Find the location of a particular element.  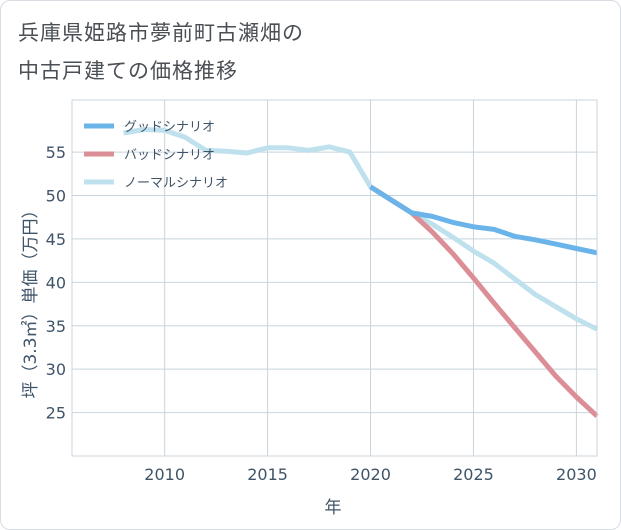

chart-title-line1: 兵庫県姫路市夢前町古瀬畑の is located at coordinates (161, 33).